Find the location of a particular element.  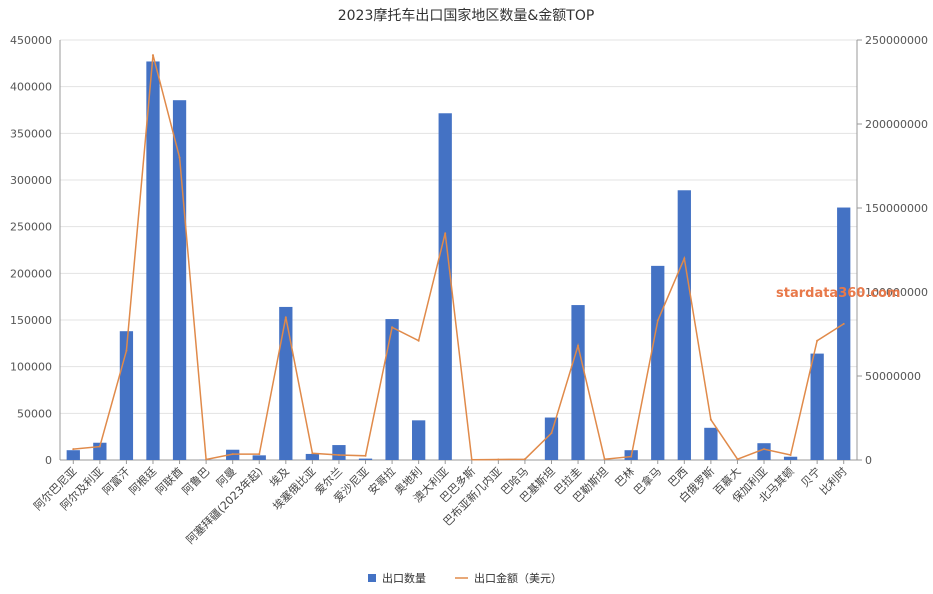

x-tick-label: 比利时 is located at coordinates (833, 481).